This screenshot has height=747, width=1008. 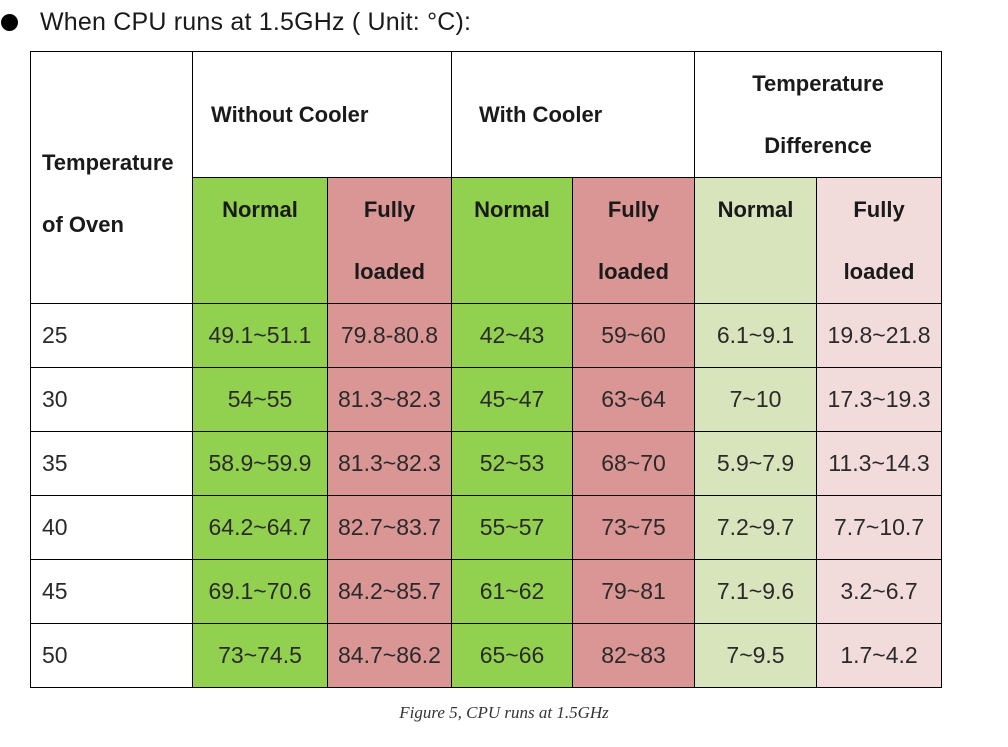 What do you see at coordinates (389, 335) in the screenshot?
I see `value-cell: 79.8-80.8` at bounding box center [389, 335].